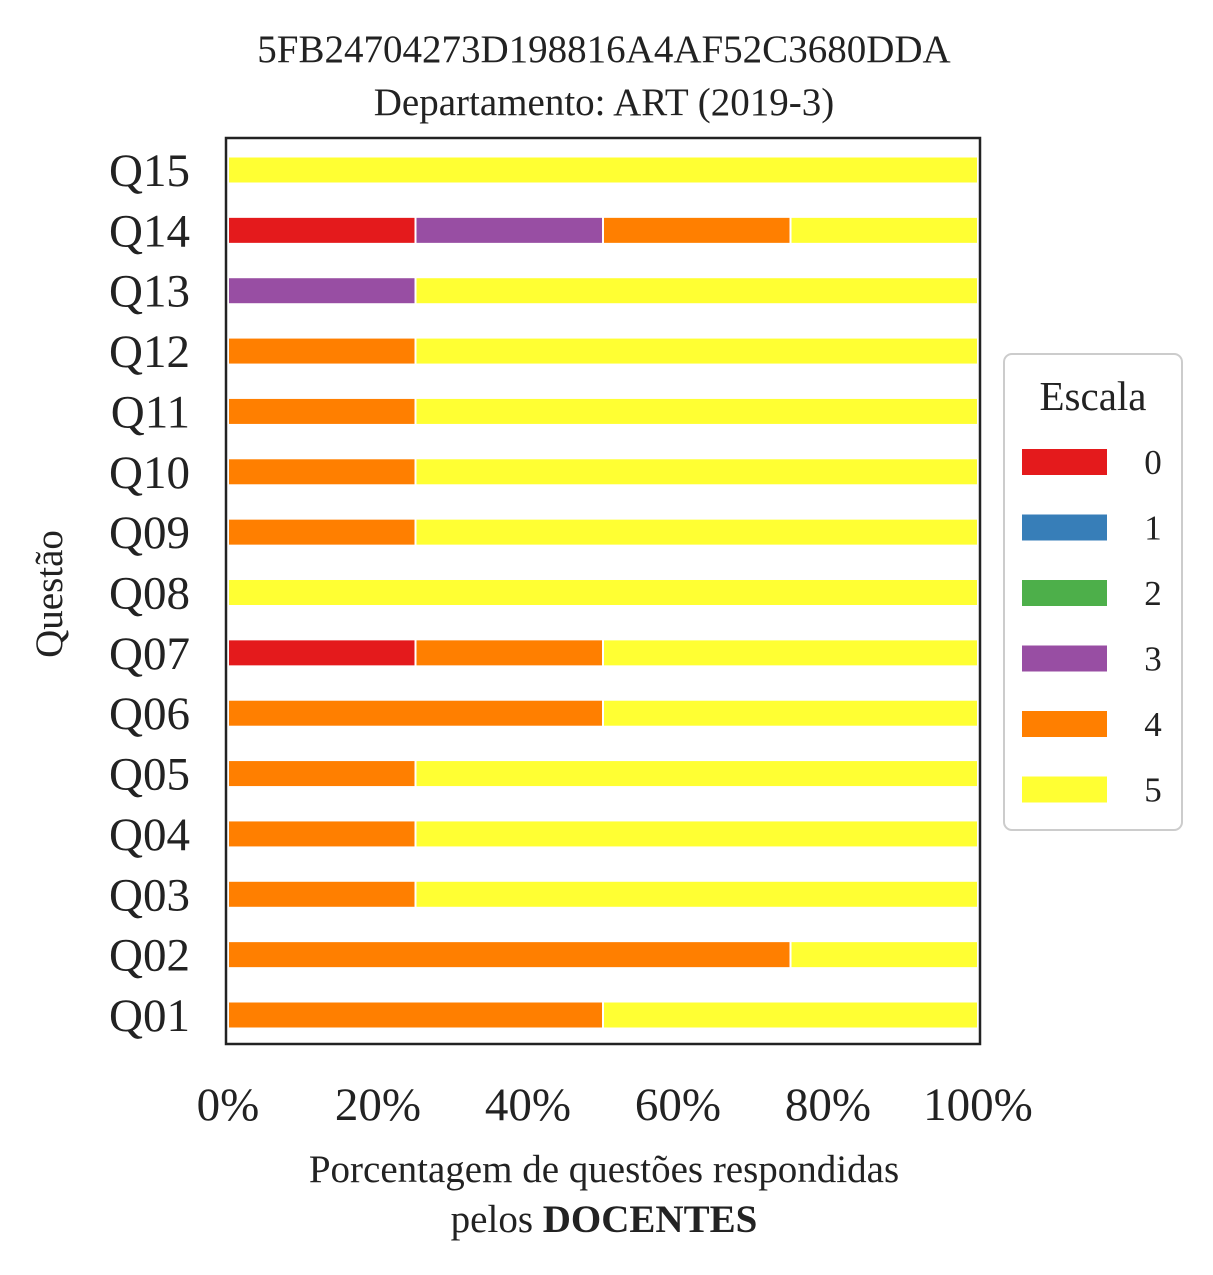 The image size is (1213, 1275). What do you see at coordinates (497, 1219) in the screenshot?
I see `x-axis-label-prefix: pelos` at bounding box center [497, 1219].